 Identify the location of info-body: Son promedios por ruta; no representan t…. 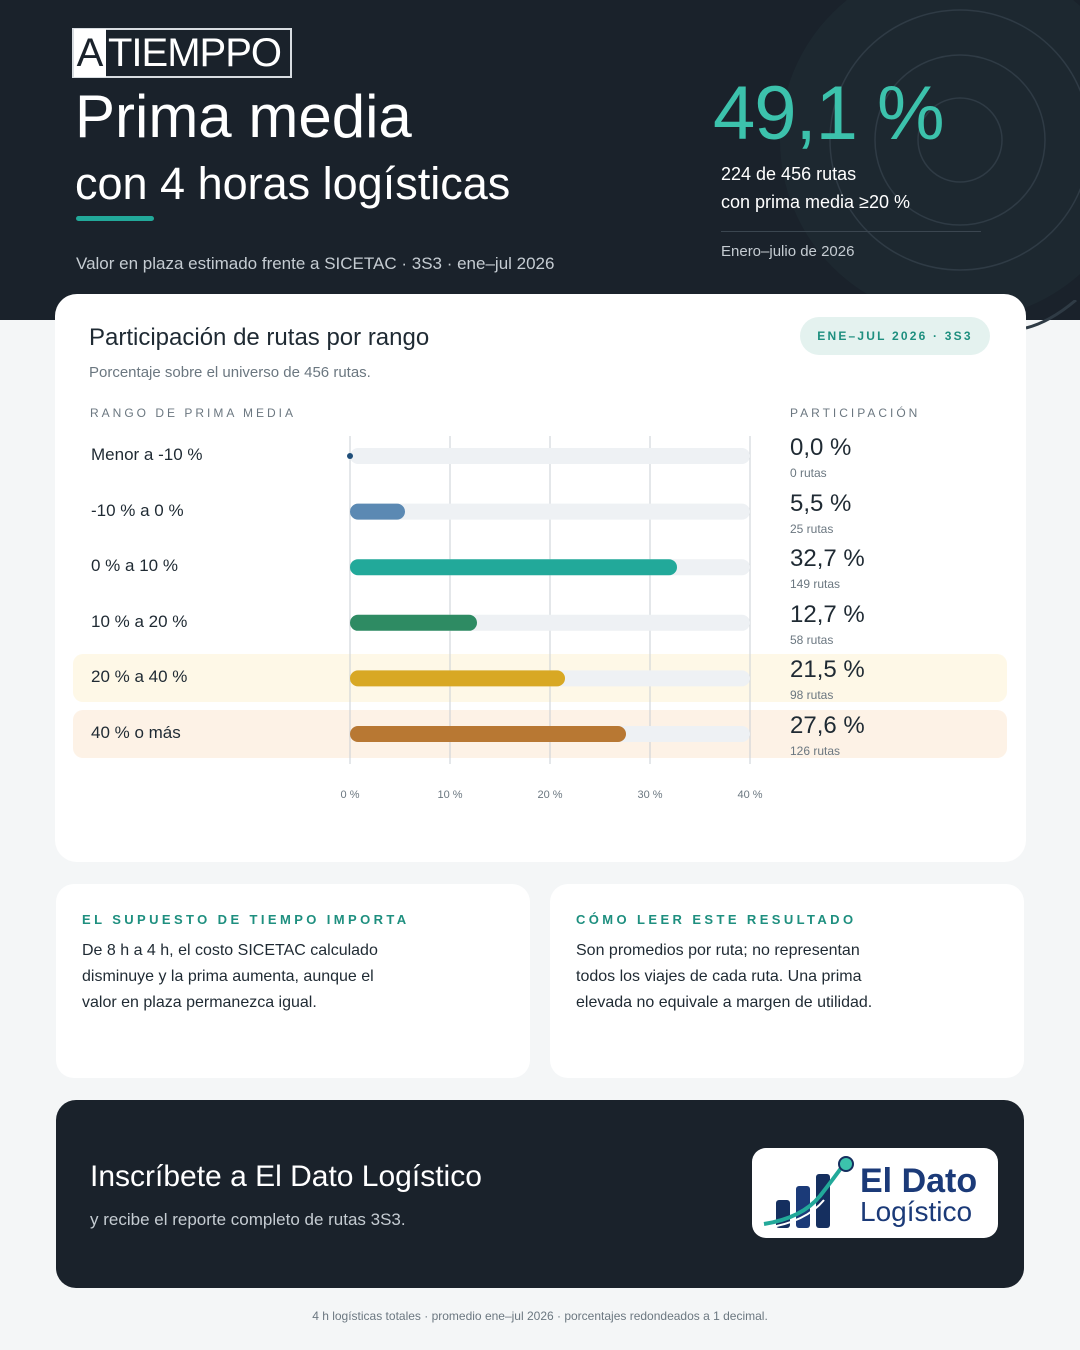
(724, 976).